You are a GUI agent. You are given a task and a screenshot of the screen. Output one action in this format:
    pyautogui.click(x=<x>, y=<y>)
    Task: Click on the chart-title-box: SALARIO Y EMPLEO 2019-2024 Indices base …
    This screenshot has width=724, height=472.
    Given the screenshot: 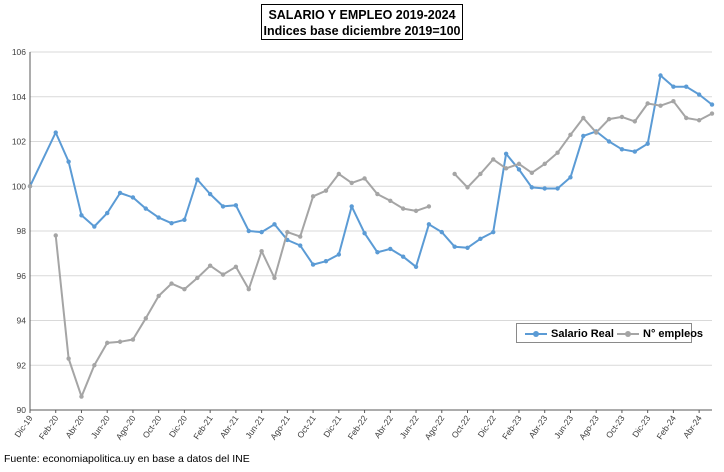 What is the action you would take?
    pyautogui.click(x=362, y=22)
    